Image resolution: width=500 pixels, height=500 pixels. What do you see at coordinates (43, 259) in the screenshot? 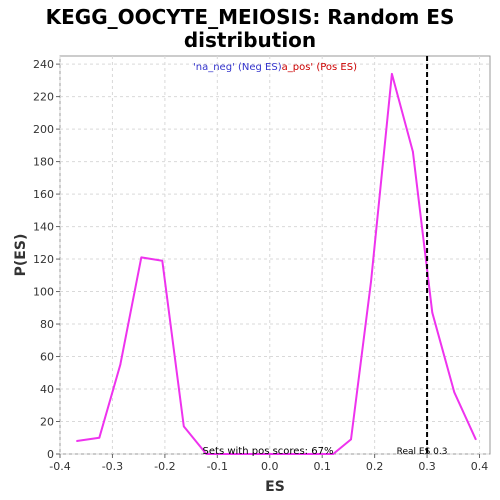
I see `y-tick-label: 120` at bounding box center [43, 259].